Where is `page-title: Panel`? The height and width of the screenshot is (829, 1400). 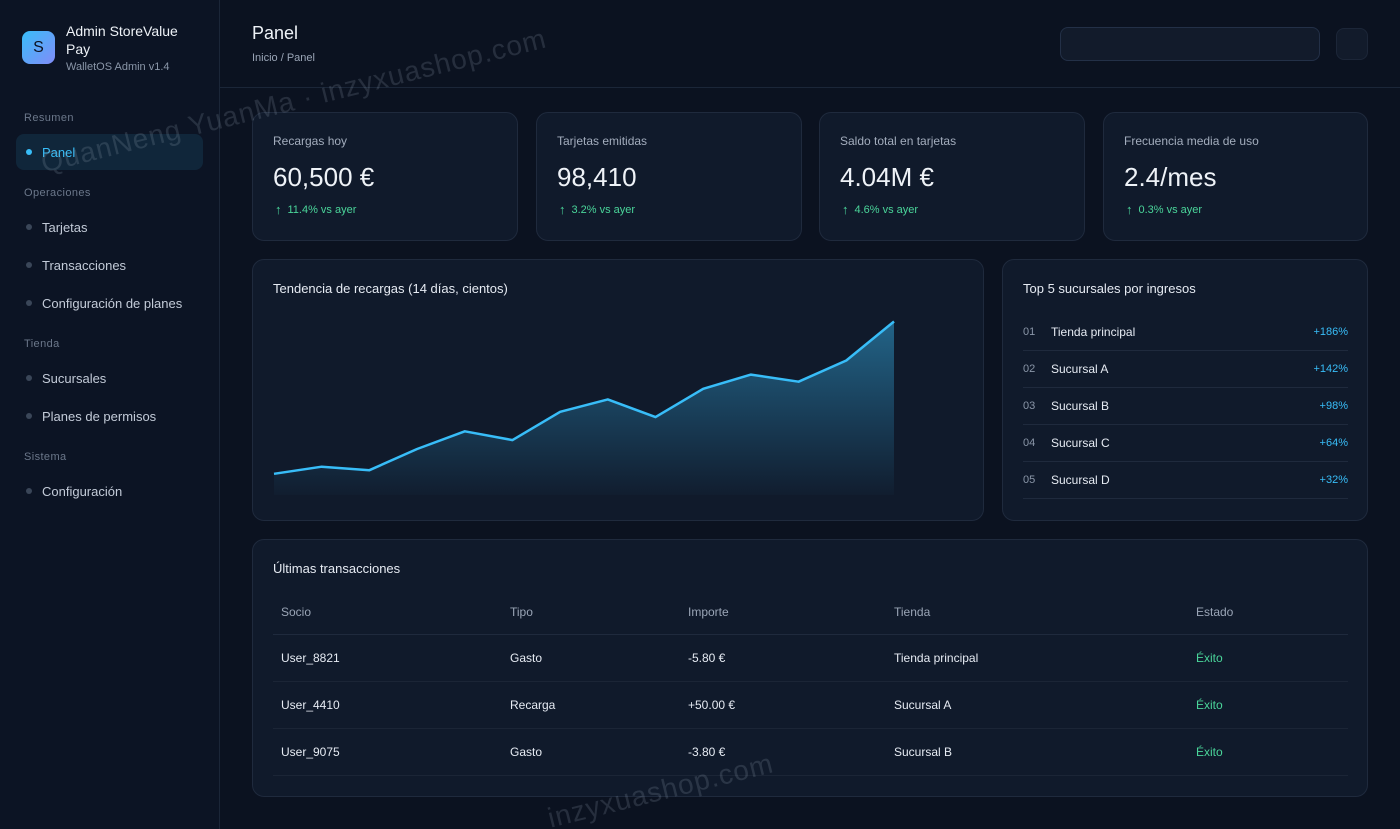 page-title: Panel is located at coordinates (275, 33).